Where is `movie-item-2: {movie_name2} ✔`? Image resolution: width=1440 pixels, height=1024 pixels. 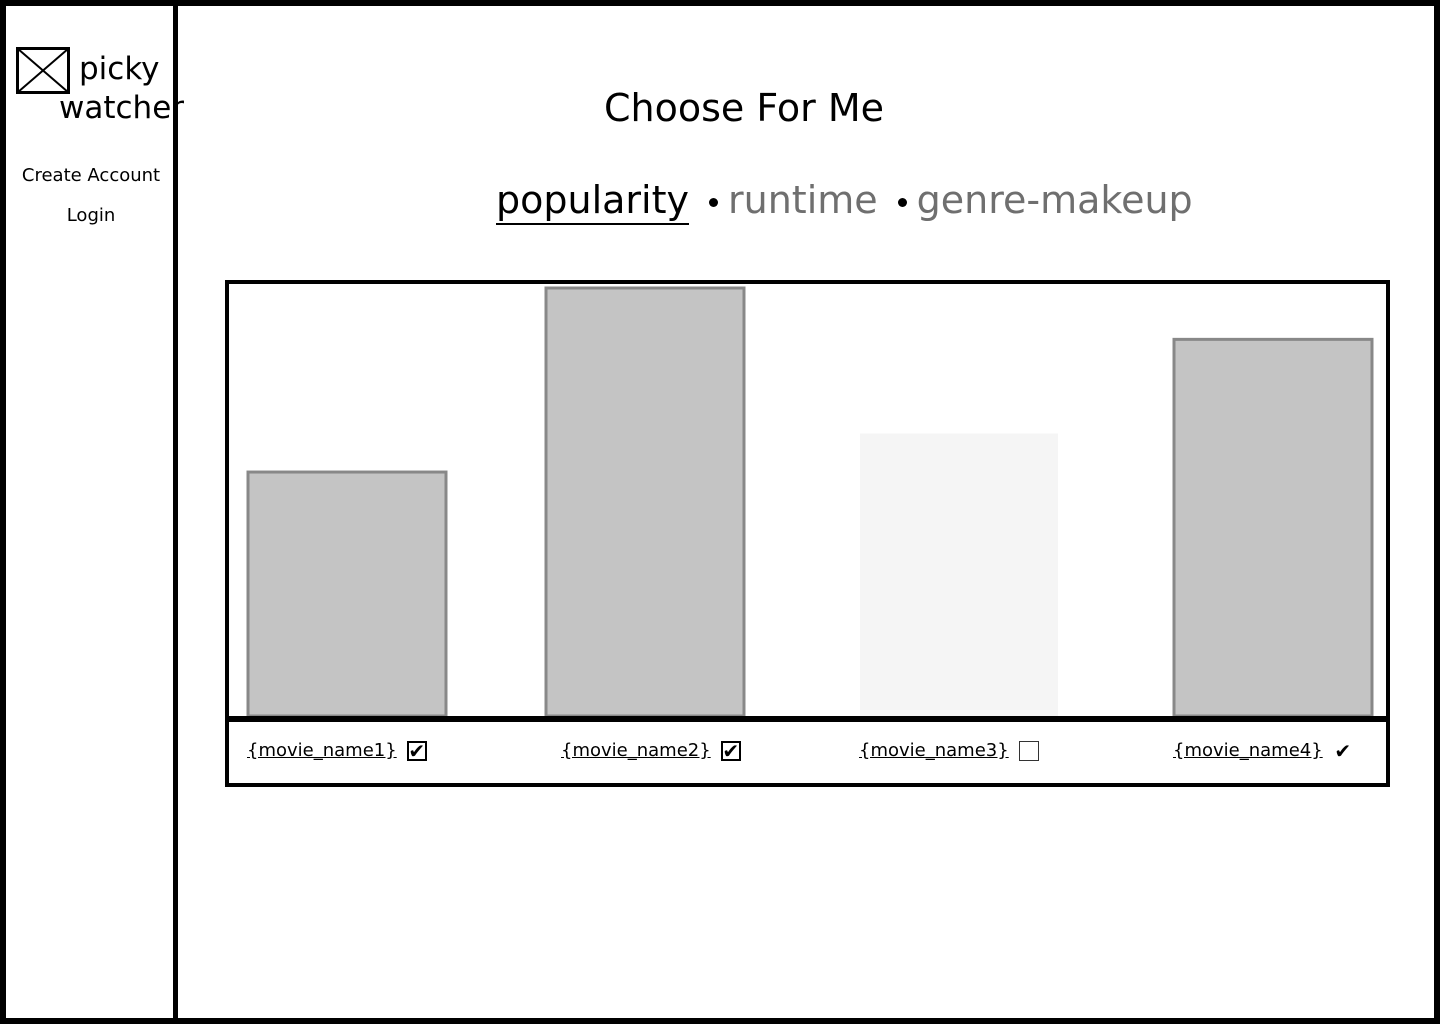 movie-item-2: {movie_name2} ✔ is located at coordinates (651, 751).